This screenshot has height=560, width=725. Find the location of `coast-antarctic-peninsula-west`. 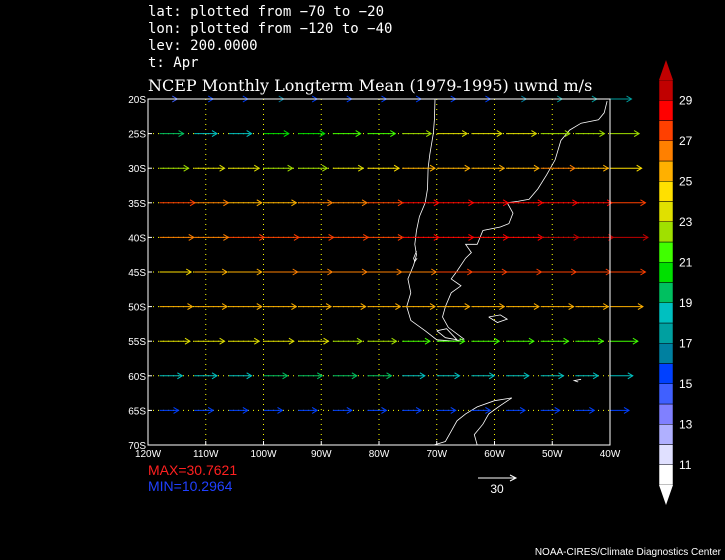

coast-antarctic-peninsula-west is located at coordinates (472, 421).